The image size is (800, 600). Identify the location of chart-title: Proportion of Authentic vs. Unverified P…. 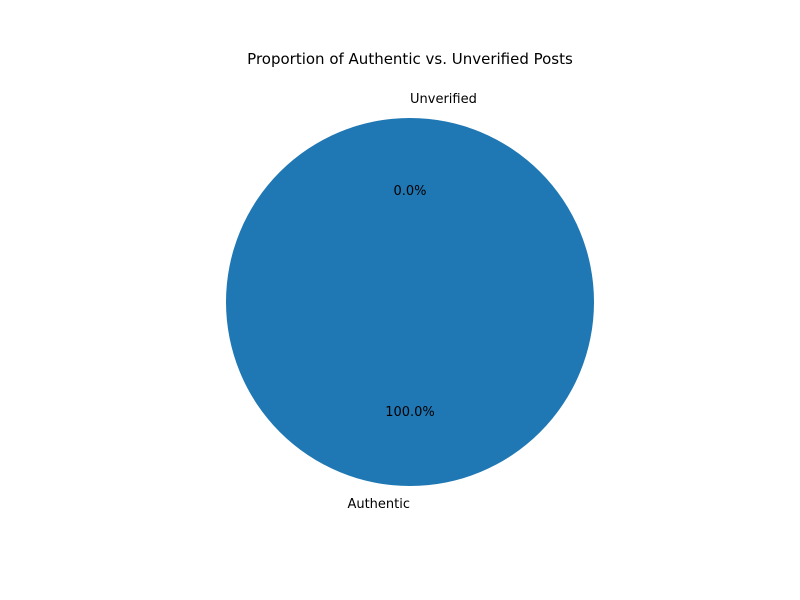
(410, 59).